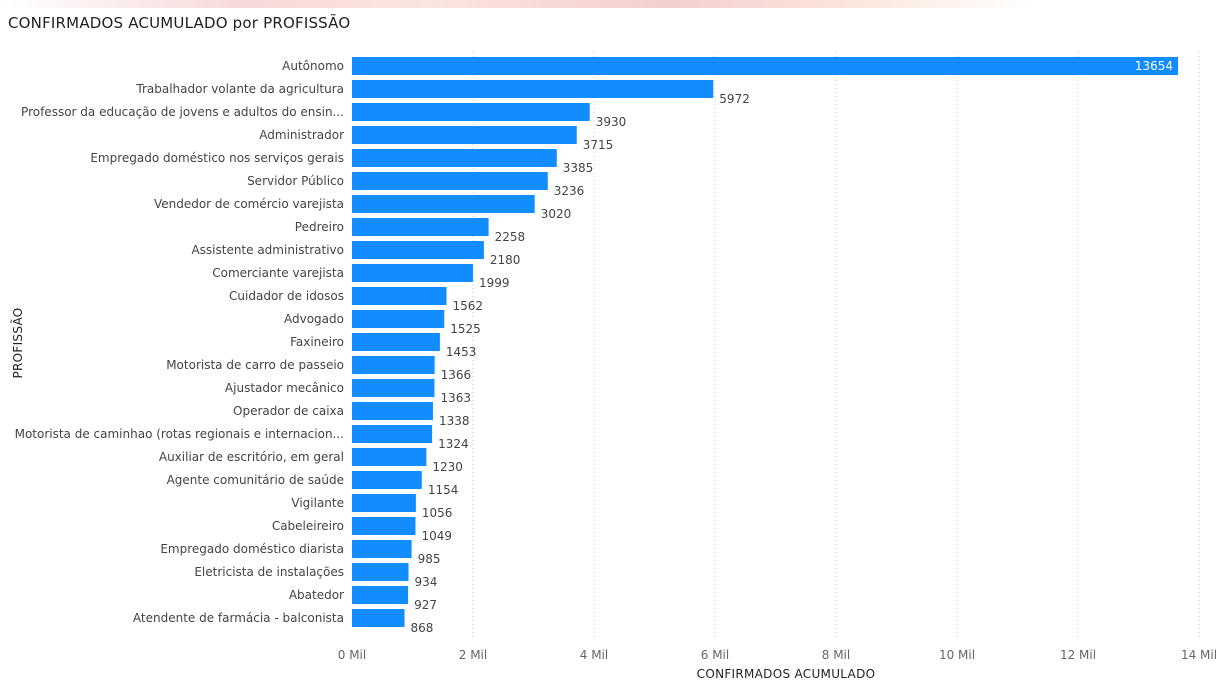 The width and height of the screenshot is (1219, 681). Describe the element at coordinates (317, 342) in the screenshot. I see `category-label: Faxineiro` at that location.